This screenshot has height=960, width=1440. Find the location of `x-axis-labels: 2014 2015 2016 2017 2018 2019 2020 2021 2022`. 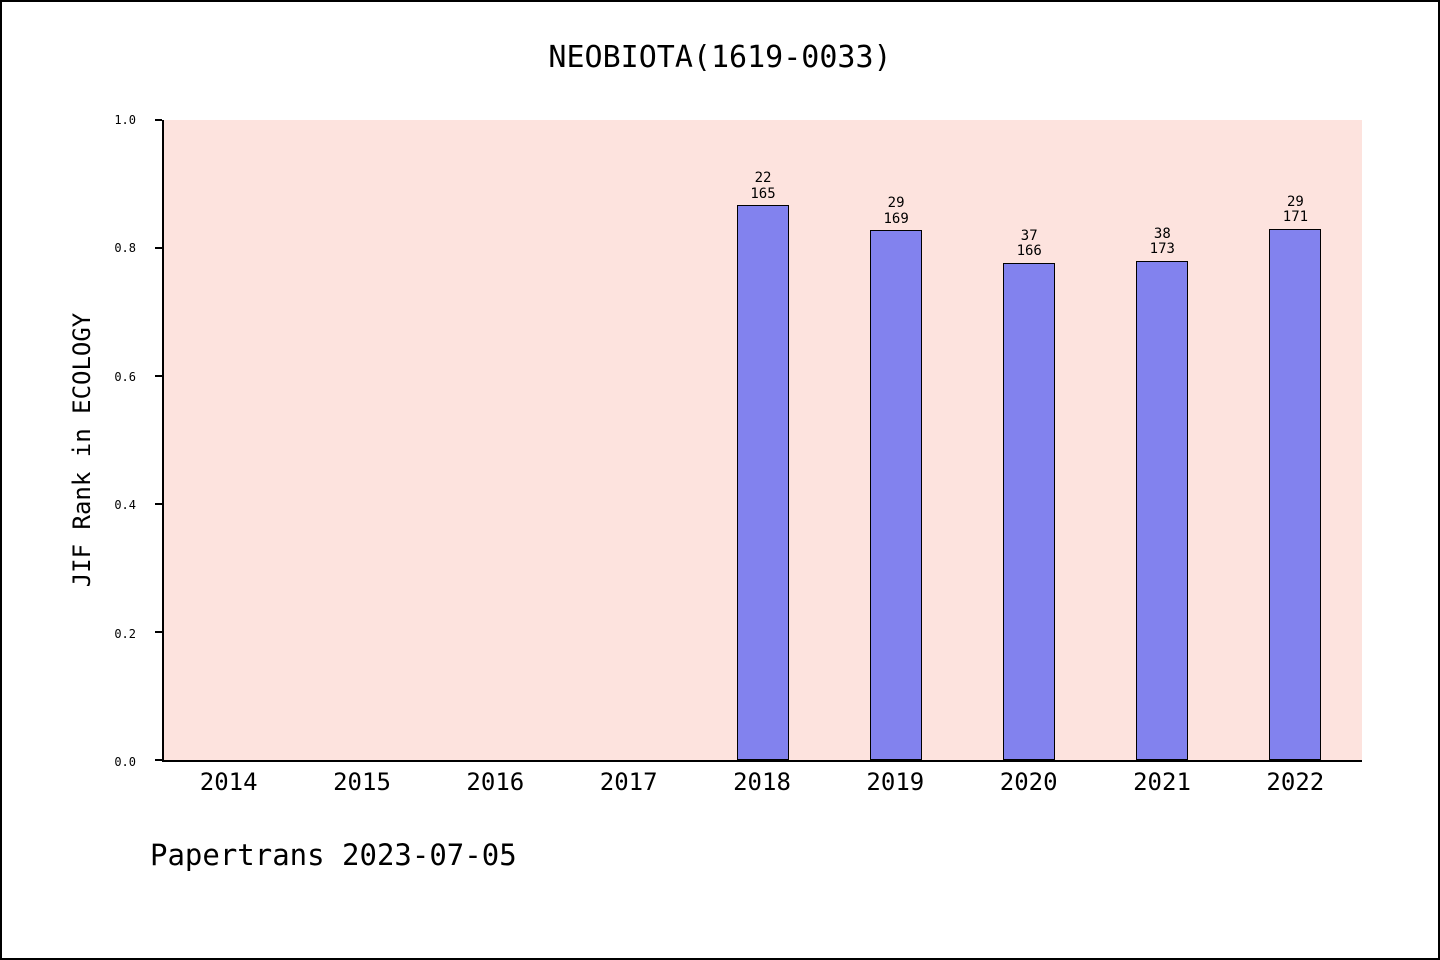

x-axis-labels: 2014 2015 2016 2017 2018 2019 2020 2021 2022 is located at coordinates (762, 785).